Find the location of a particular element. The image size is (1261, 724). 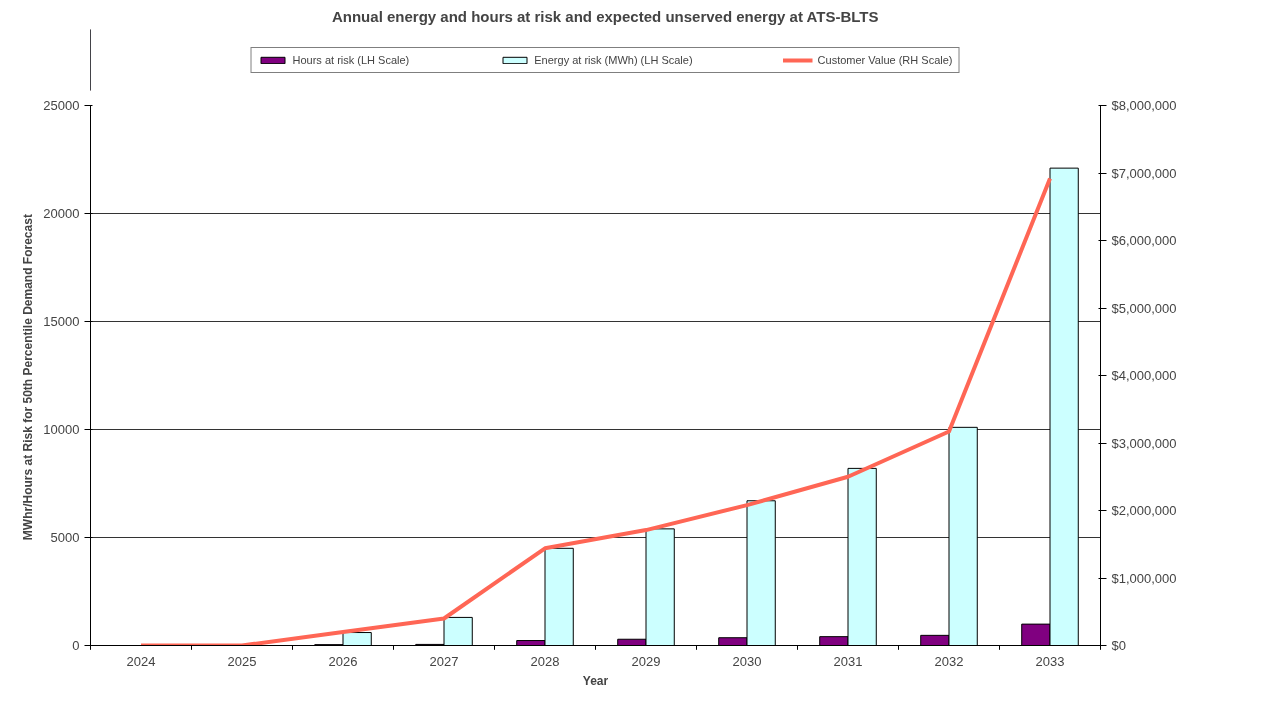

y-axis-title: MWhr/Hours at Risk for 50th Percentile Demand Forecast is located at coordinates (28, 377).